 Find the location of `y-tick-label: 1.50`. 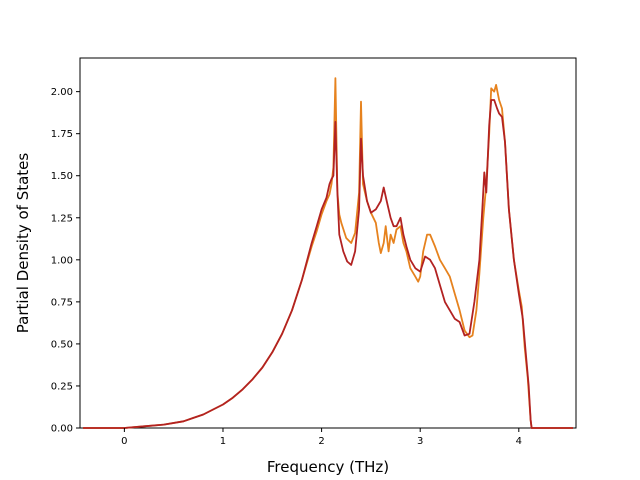

y-tick-label: 1.50 is located at coordinates (62, 176).